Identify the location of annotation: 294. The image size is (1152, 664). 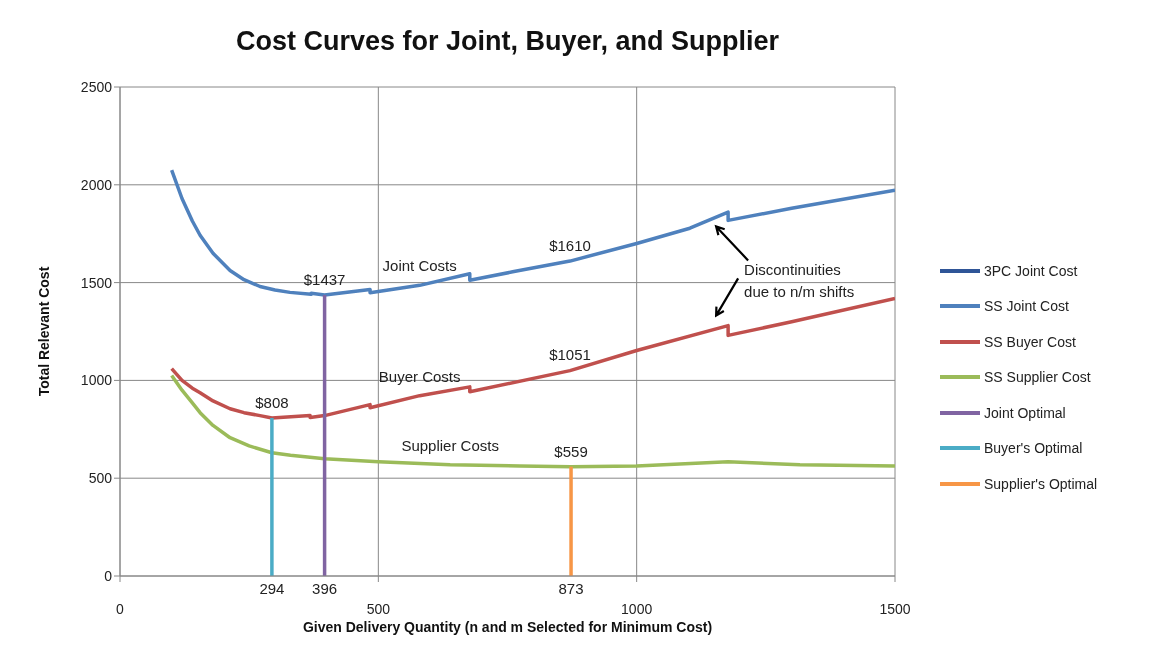
(272, 588).